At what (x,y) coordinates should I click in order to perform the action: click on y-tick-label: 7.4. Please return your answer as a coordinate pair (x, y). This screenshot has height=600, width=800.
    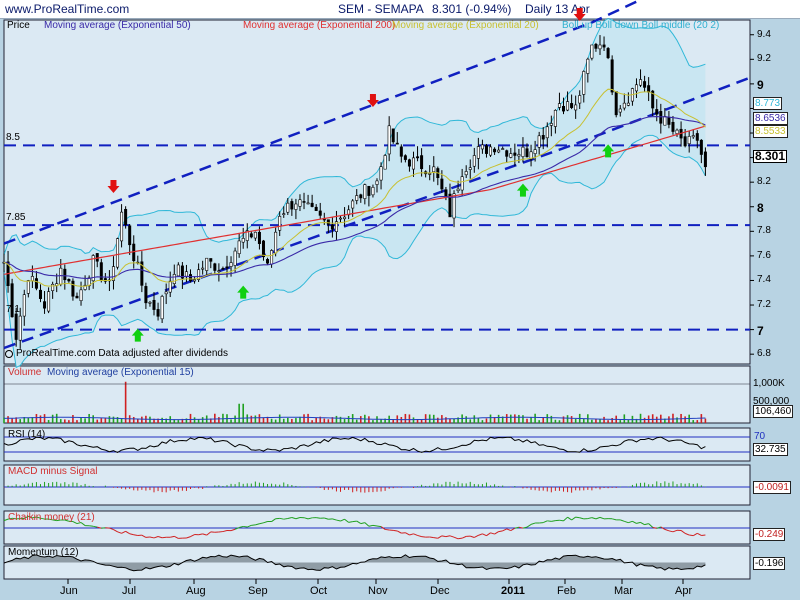
    Looking at the image, I should click on (764, 280).